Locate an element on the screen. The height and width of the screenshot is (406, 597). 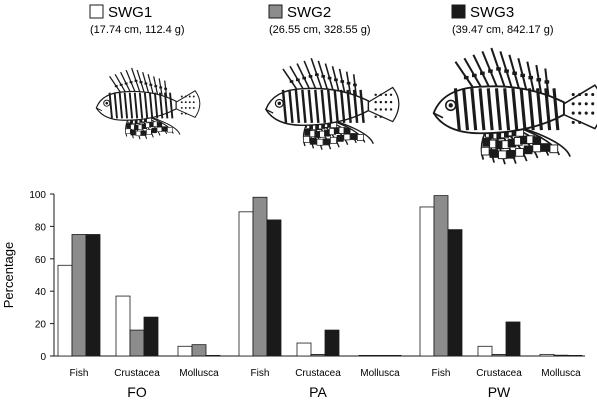
y-tick-label: 40 is located at coordinates (41, 292).